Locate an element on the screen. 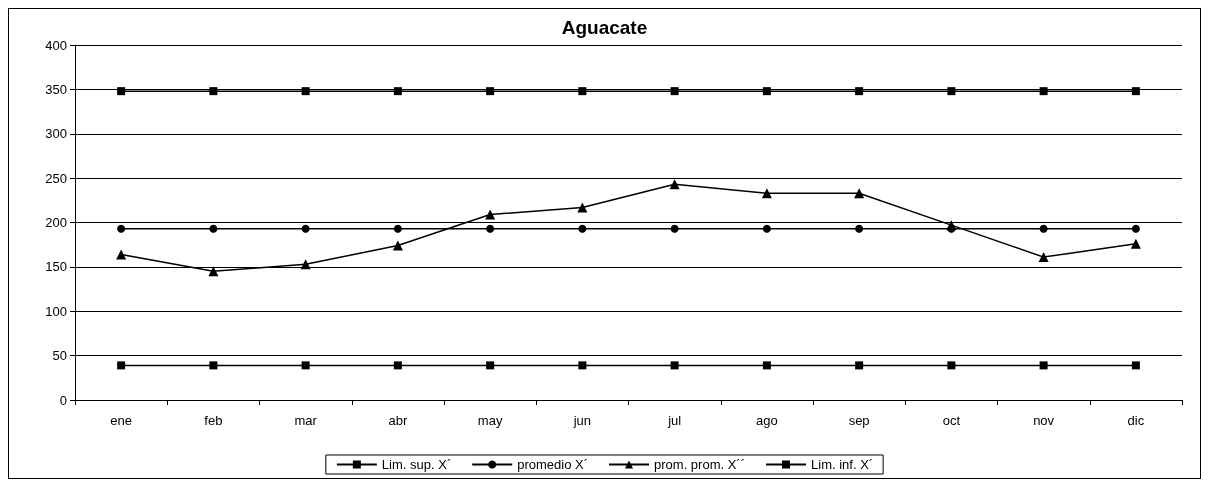 Image resolution: width=1211 pixels, height=489 pixels. y-tick-label: 250 is located at coordinates (56, 178).